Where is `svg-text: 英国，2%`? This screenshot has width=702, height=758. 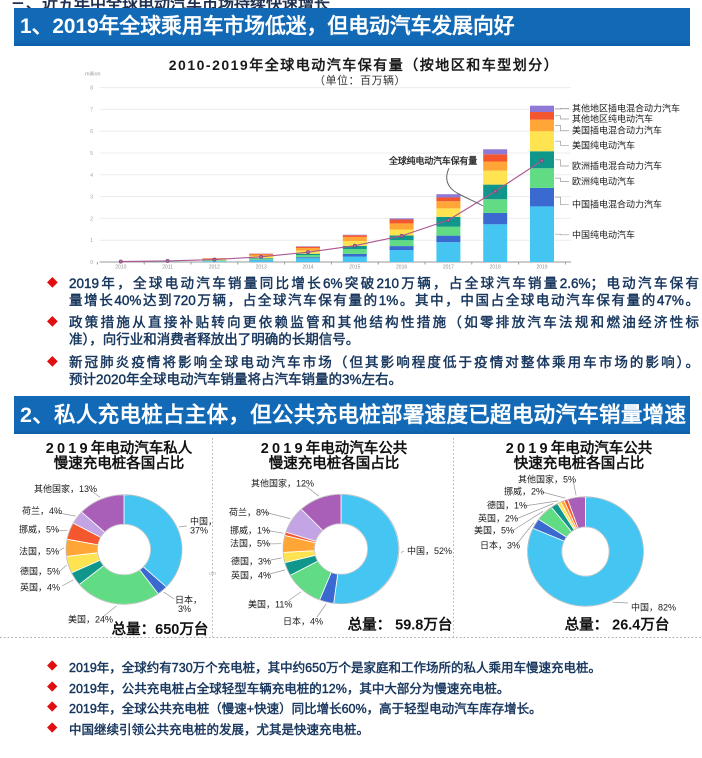
svg-text: 英国，2% is located at coordinates (498, 518).